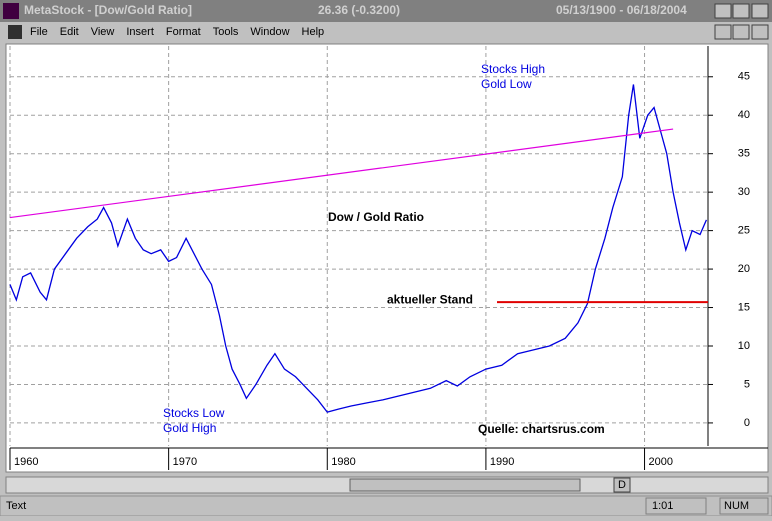 The image size is (772, 521). Describe the element at coordinates (744, 115) in the screenshot. I see `y-tick-label: 40` at that location.